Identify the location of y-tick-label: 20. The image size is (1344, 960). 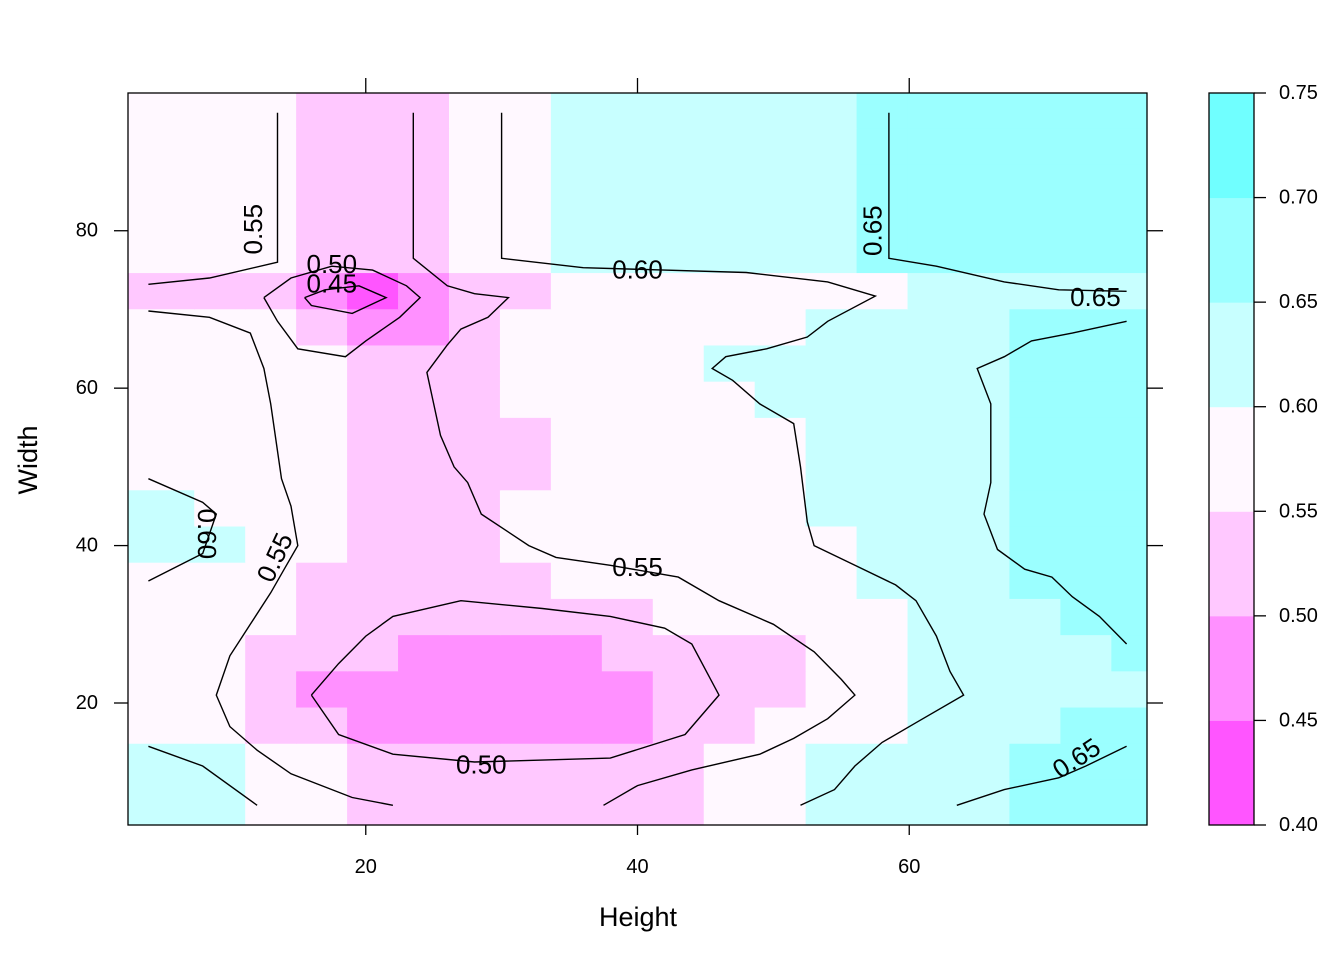
(87, 703).